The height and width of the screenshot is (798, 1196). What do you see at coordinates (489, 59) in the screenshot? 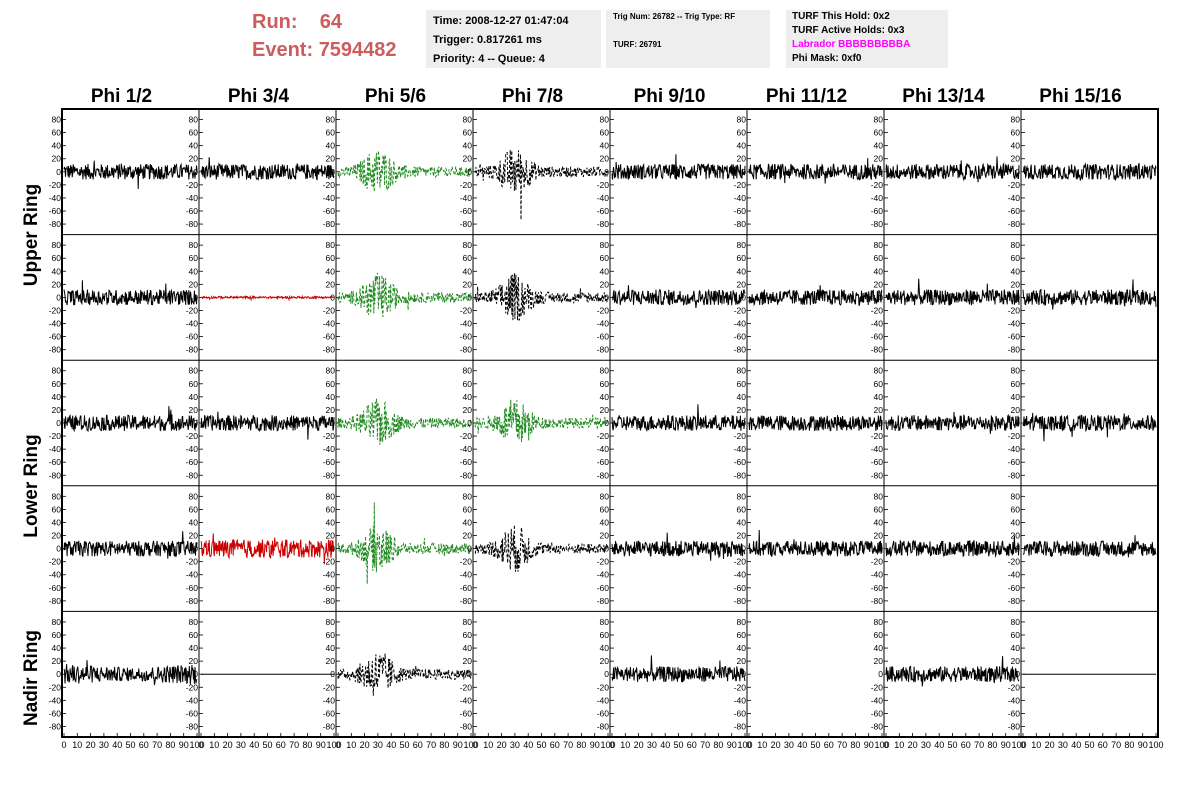
I see `priority-text: Priority: 4 -- Queue: 4` at bounding box center [489, 59].